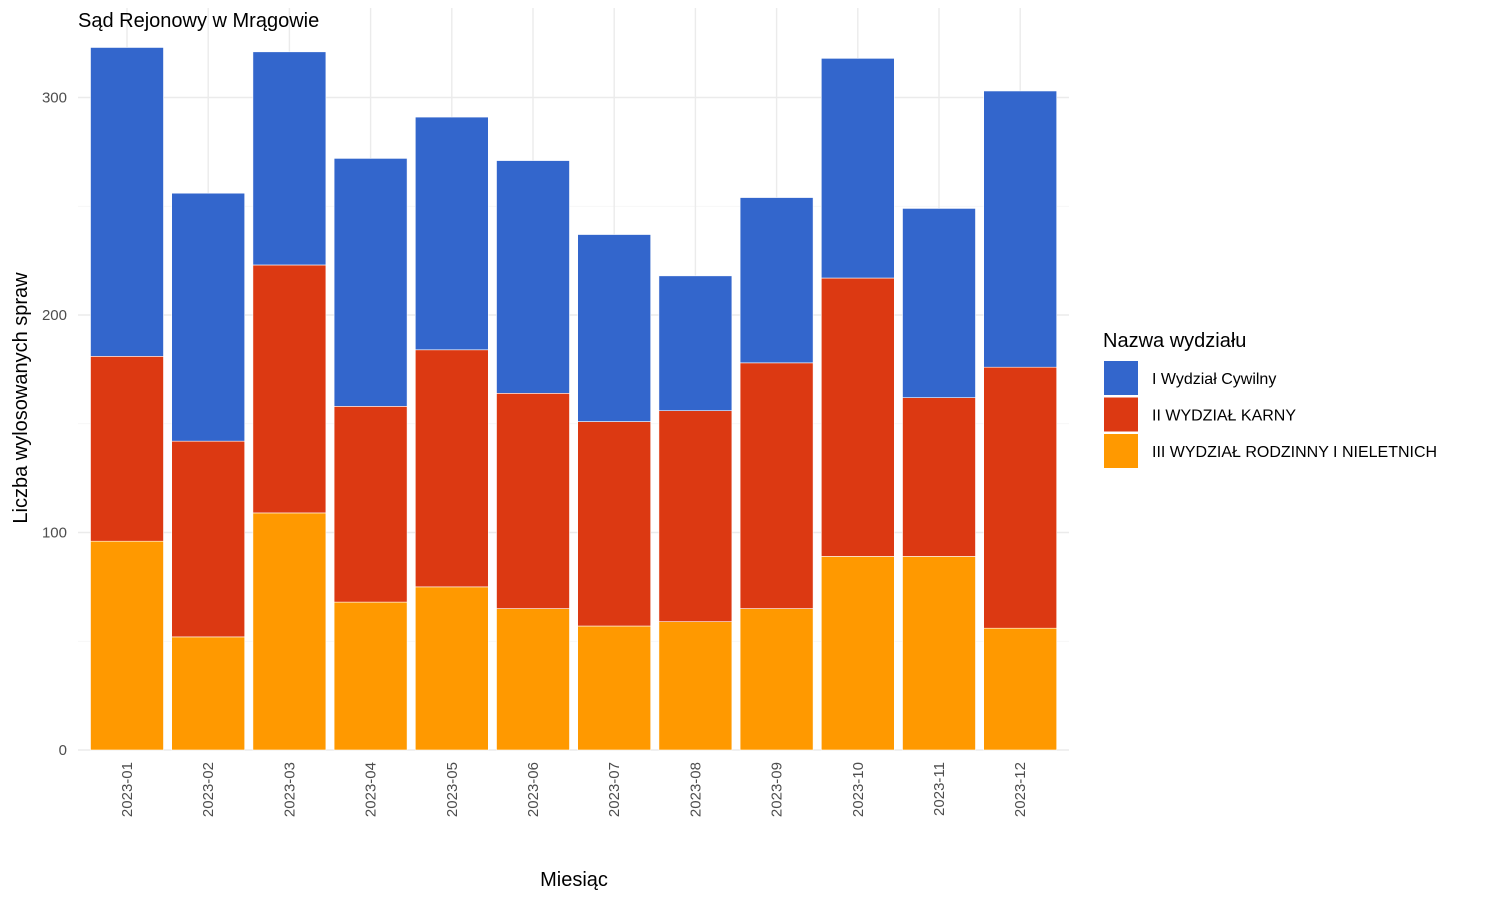  I want to click on x-tick-label: 2023-09, so click(777, 789).